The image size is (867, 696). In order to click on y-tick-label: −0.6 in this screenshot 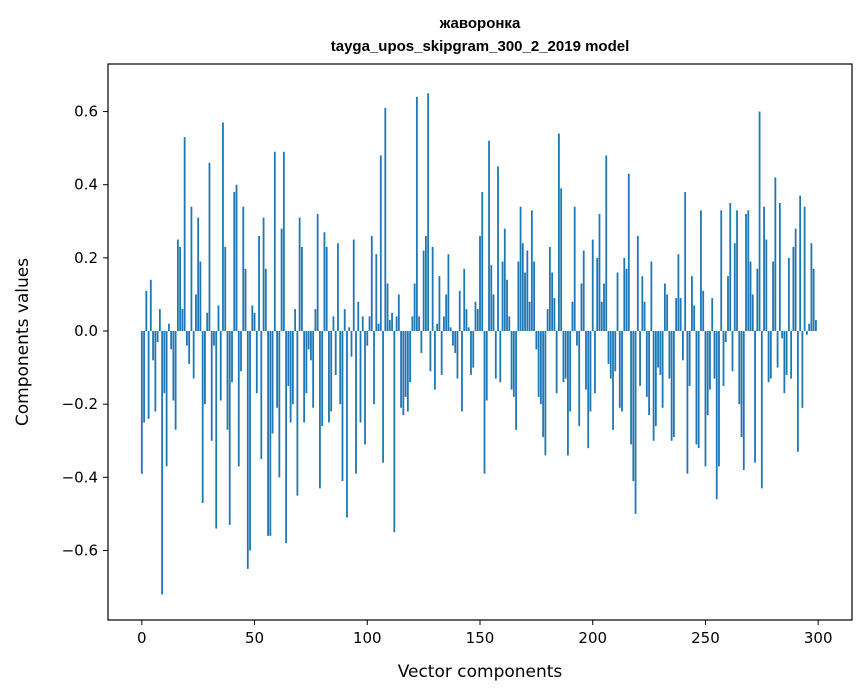, I will do `click(80, 551)`.